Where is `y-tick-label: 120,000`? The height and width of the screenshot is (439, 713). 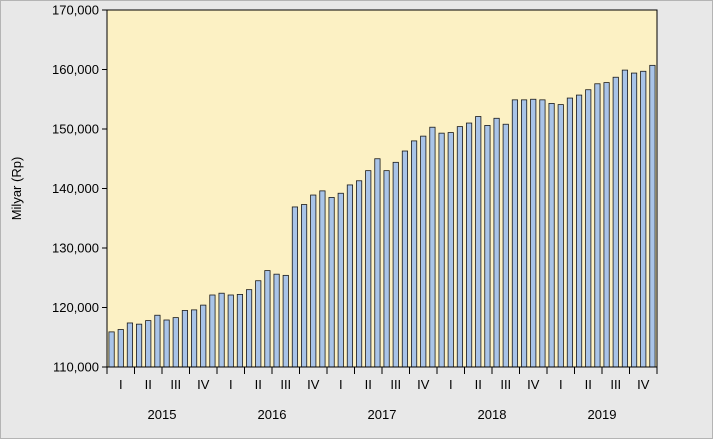 y-tick-label: 120,000 is located at coordinates (75, 307).